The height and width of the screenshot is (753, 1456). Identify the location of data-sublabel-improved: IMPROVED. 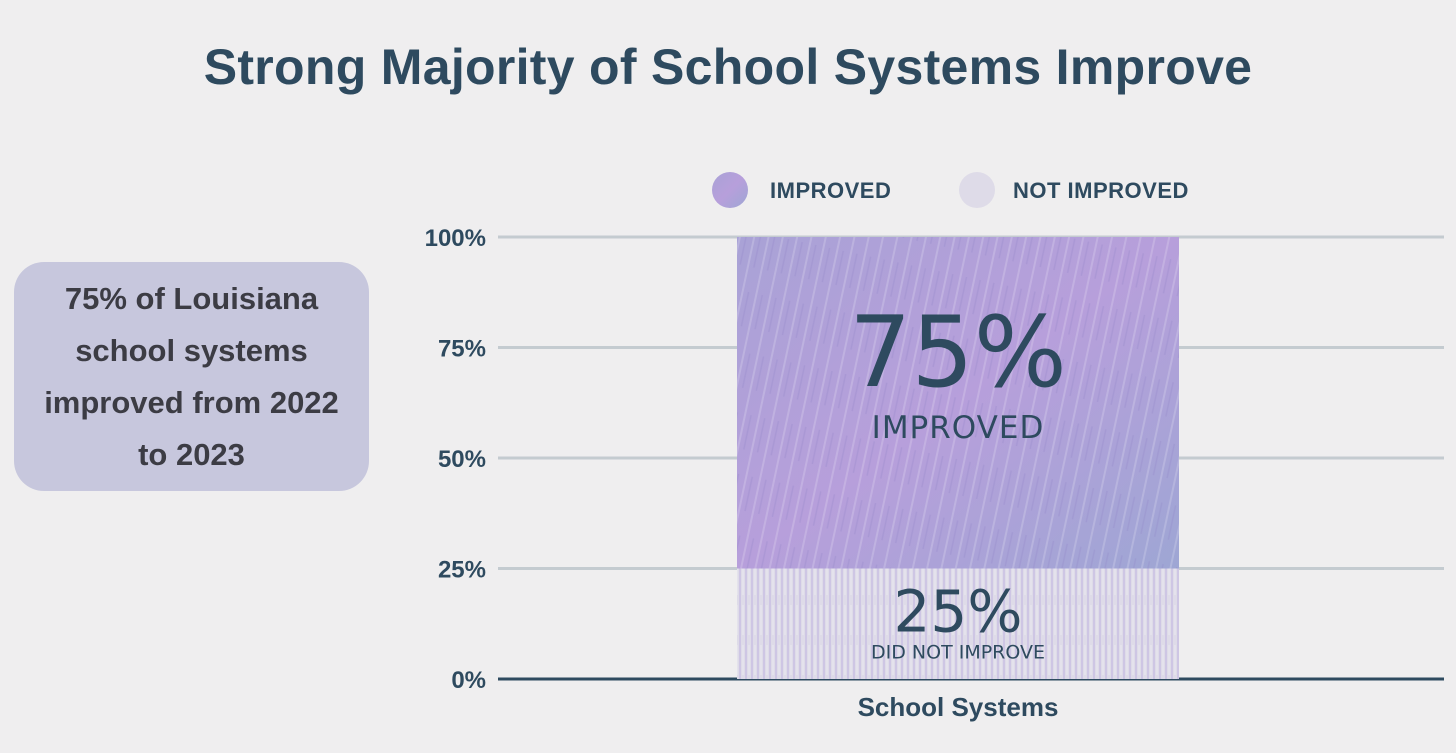
(958, 428).